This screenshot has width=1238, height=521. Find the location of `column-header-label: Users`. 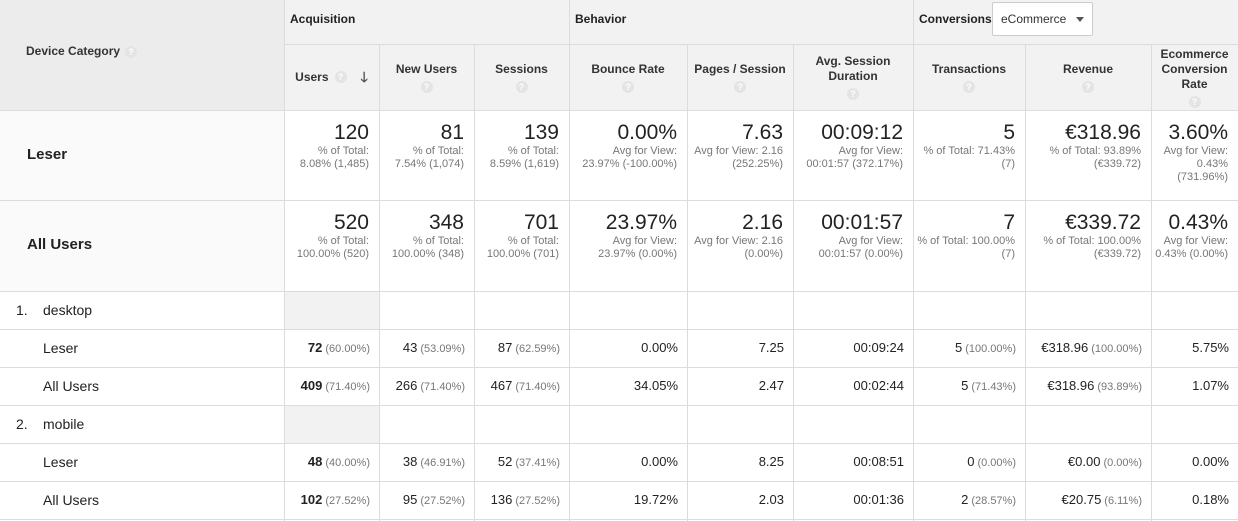

column-header-label: Users is located at coordinates (312, 76).